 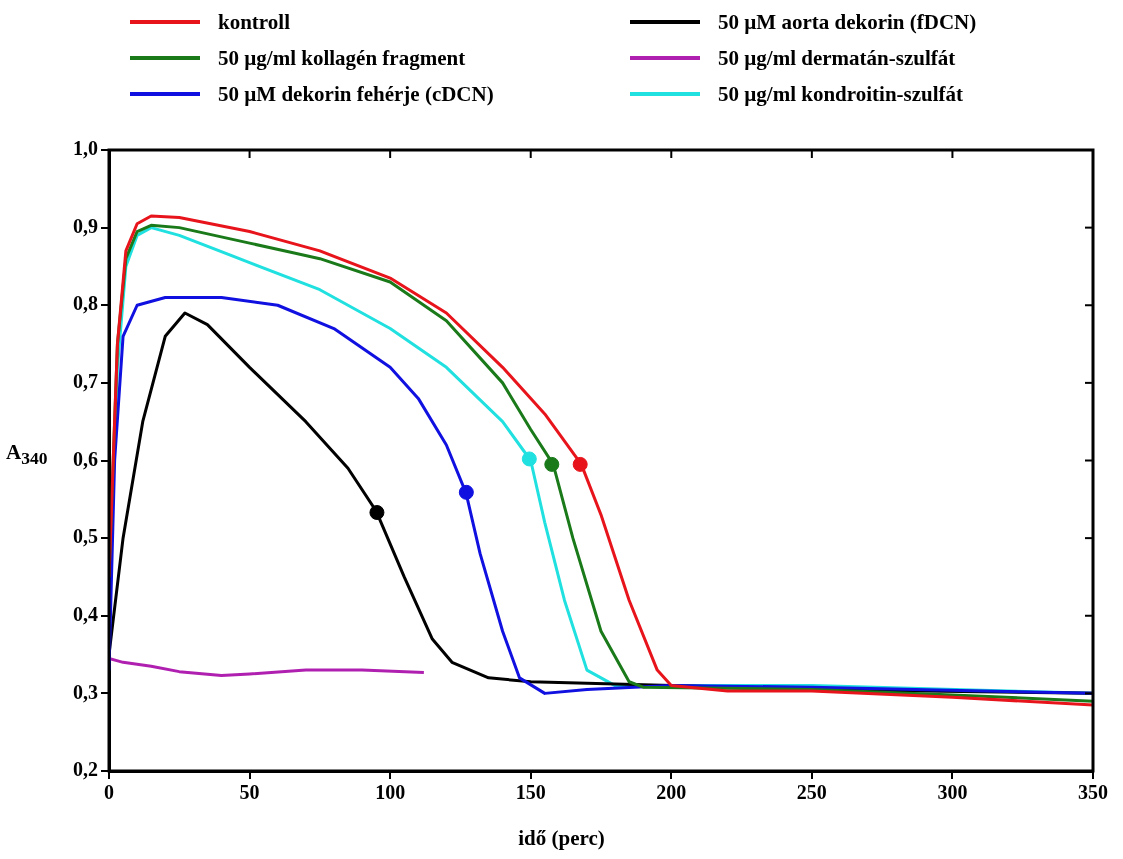 What do you see at coordinates (249, 792) in the screenshot?
I see `x-tick-label: 50` at bounding box center [249, 792].